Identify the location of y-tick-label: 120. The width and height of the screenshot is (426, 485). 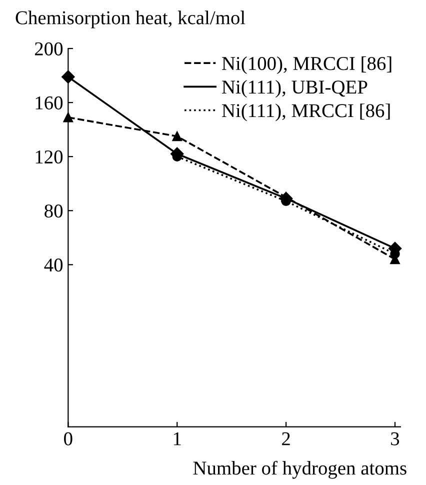
(49, 157).